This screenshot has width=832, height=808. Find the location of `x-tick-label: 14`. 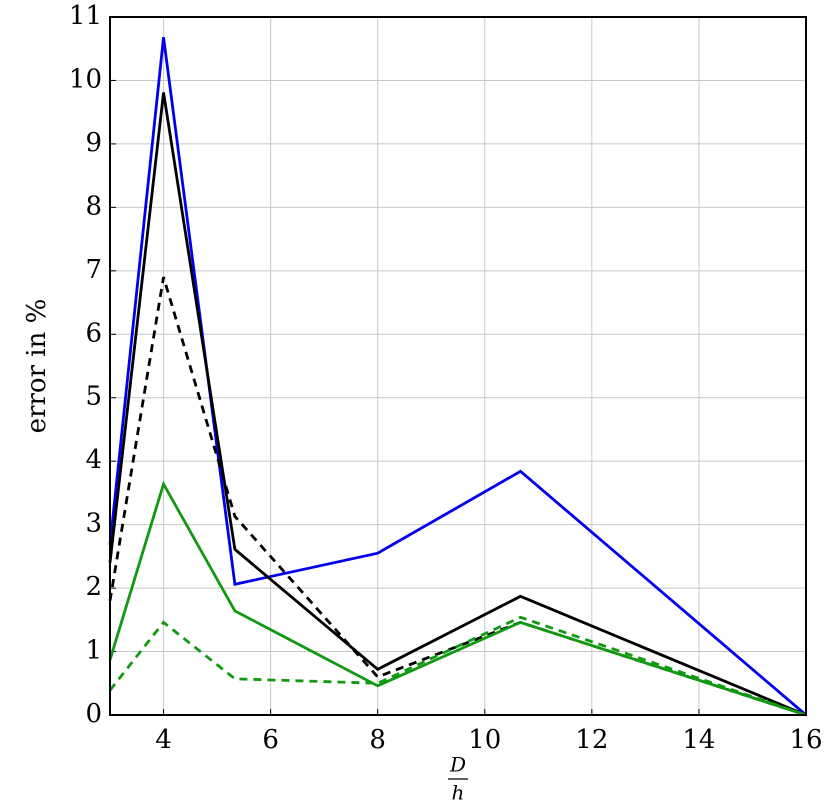

x-tick-label: 14 is located at coordinates (698, 740).